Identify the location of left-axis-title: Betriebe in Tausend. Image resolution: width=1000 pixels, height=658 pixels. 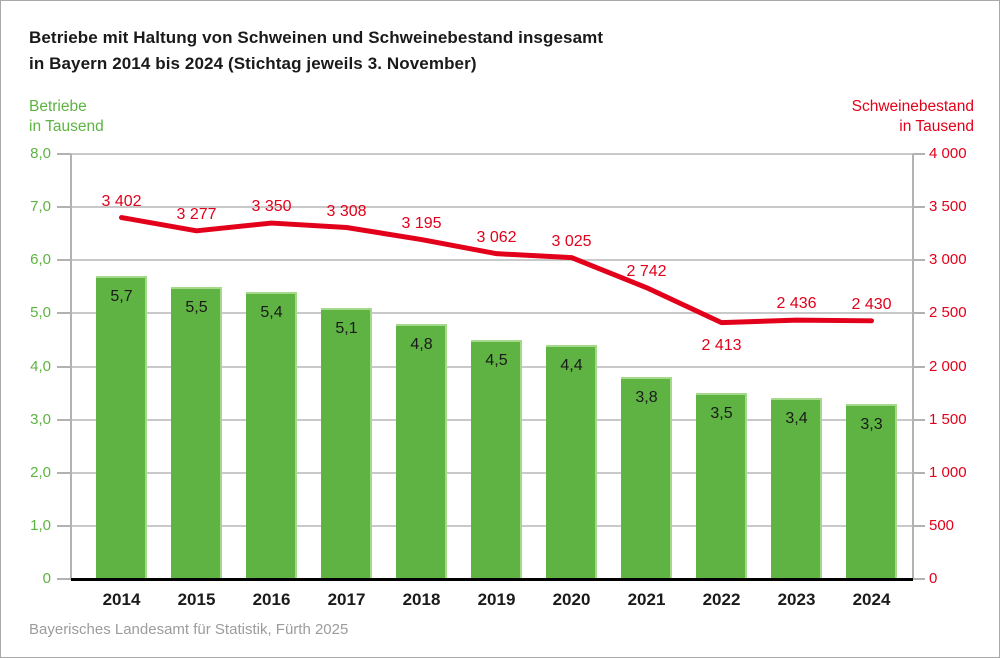
(66, 117).